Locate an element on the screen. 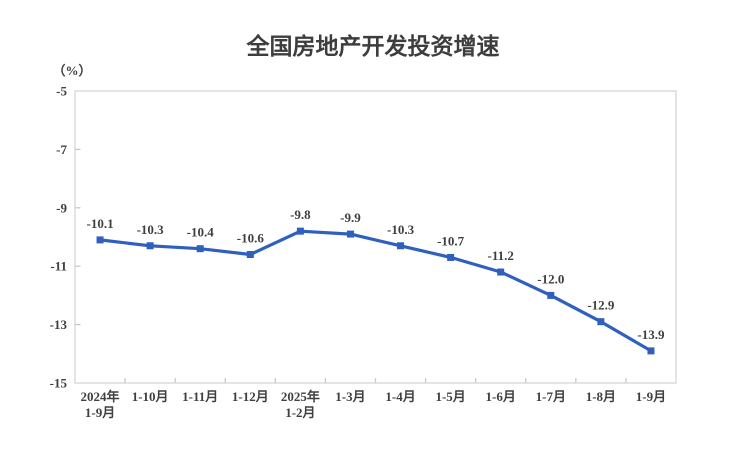 The image size is (740, 467). data-point-label: -10.7 is located at coordinates (451, 240).